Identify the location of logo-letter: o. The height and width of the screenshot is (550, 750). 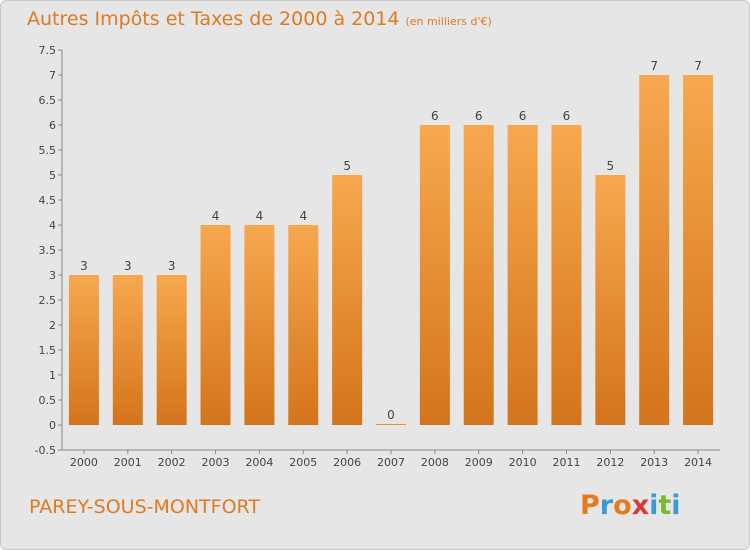
(622, 505).